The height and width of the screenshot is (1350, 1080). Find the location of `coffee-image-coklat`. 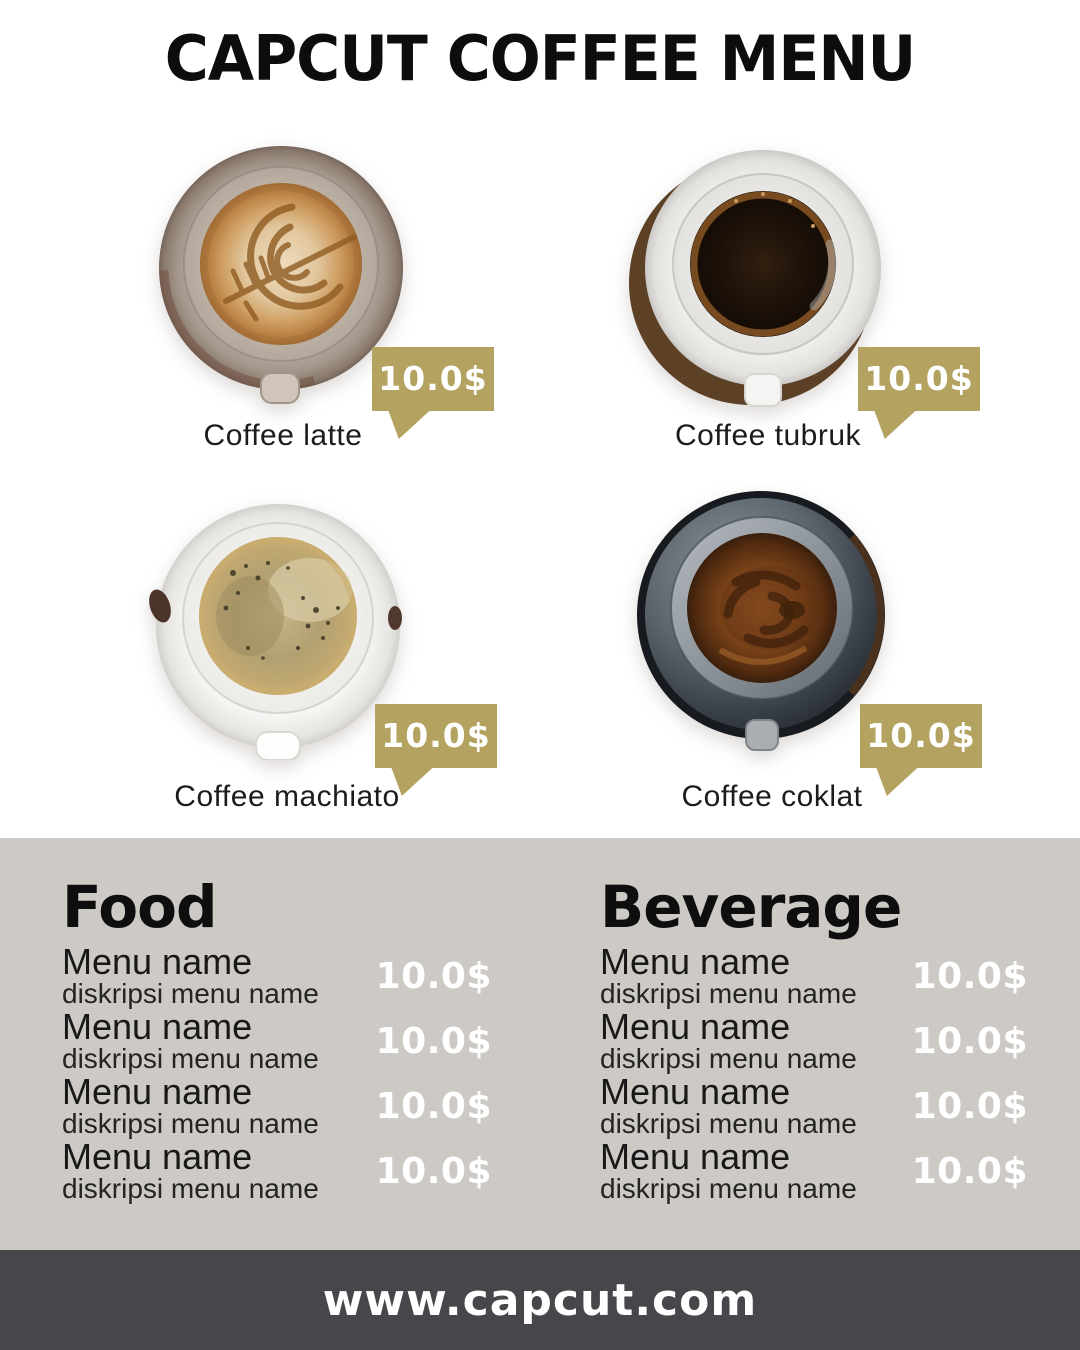

coffee-image-coklat is located at coordinates (761, 621).